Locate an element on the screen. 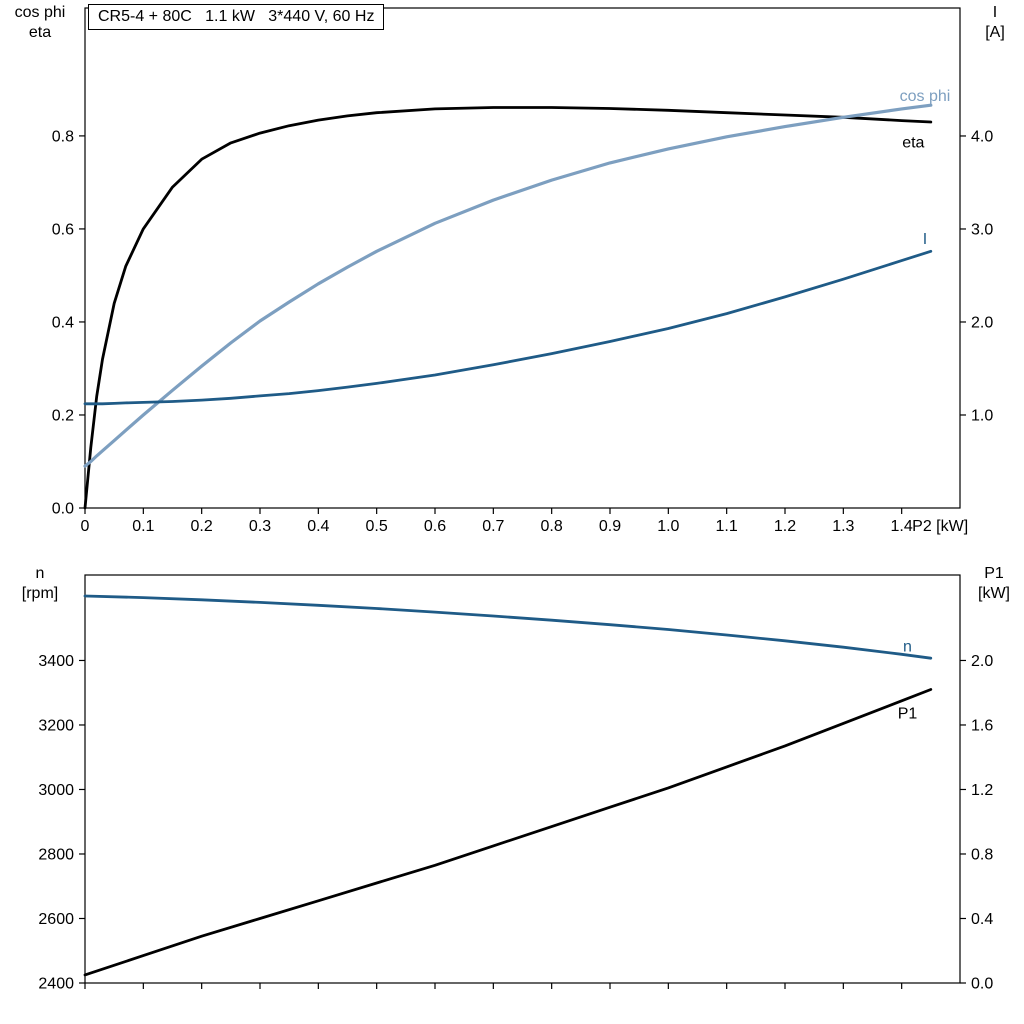  x-tick-label: 1.2 is located at coordinates (785, 526).